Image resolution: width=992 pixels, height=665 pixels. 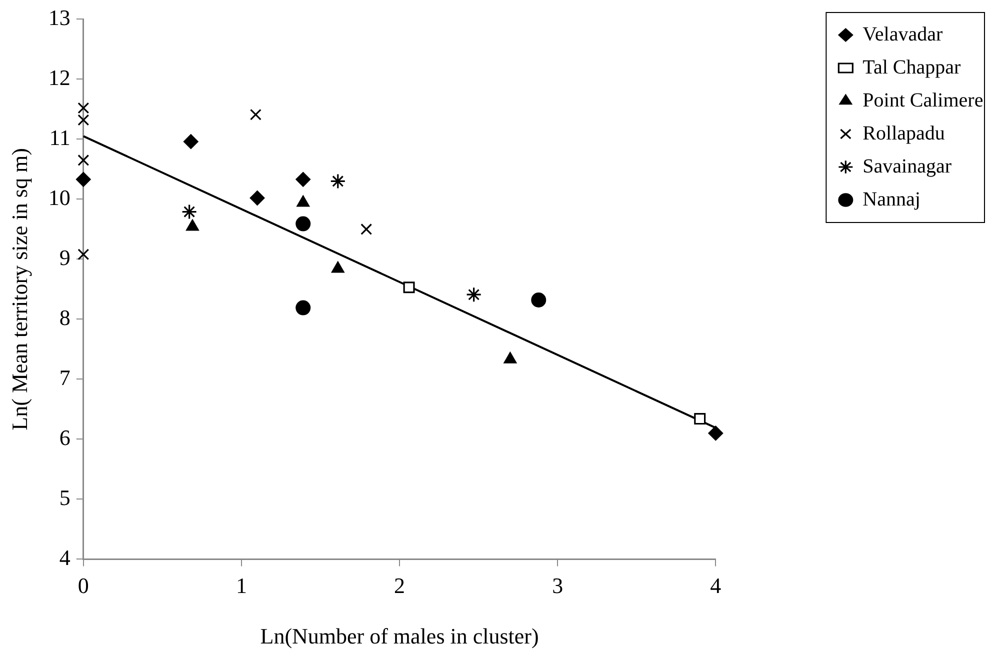 I want to click on legend-label: Nannaj, so click(x=891, y=199).